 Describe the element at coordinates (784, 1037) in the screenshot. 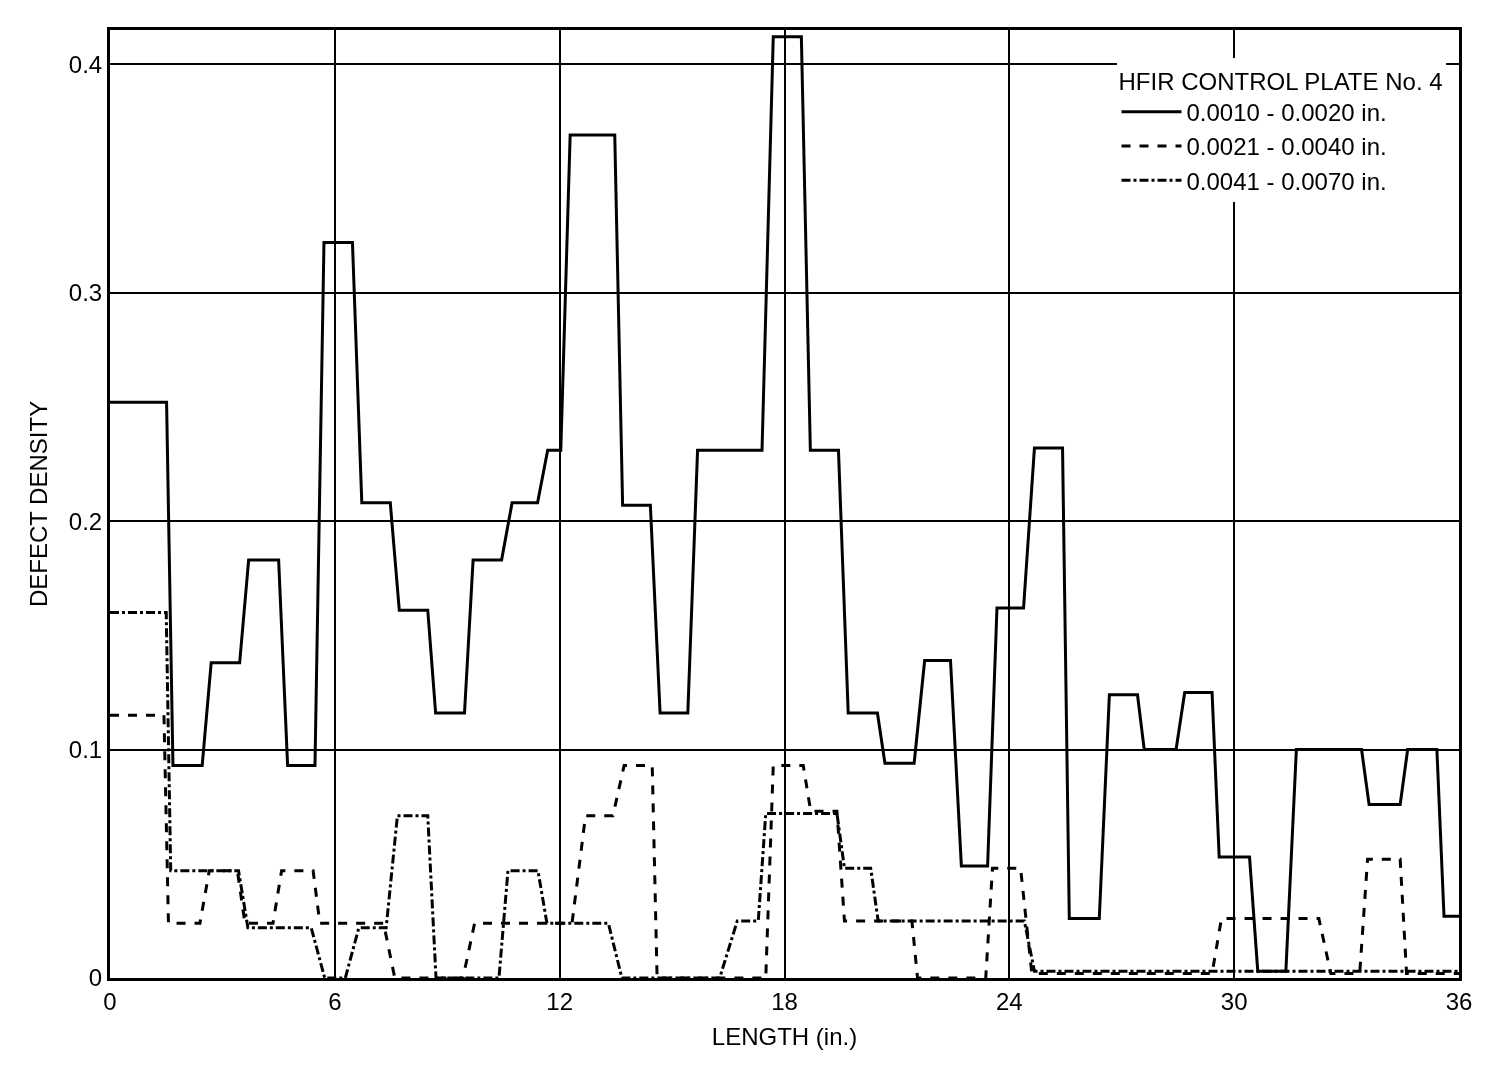

I see `x-axis-title: LENGTH (in.)` at that location.